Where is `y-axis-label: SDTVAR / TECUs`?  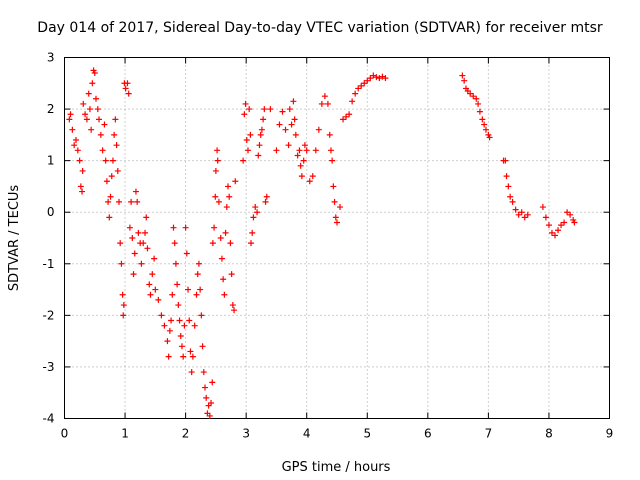
y-axis-label: SDTVAR / TECUs is located at coordinates (14, 238).